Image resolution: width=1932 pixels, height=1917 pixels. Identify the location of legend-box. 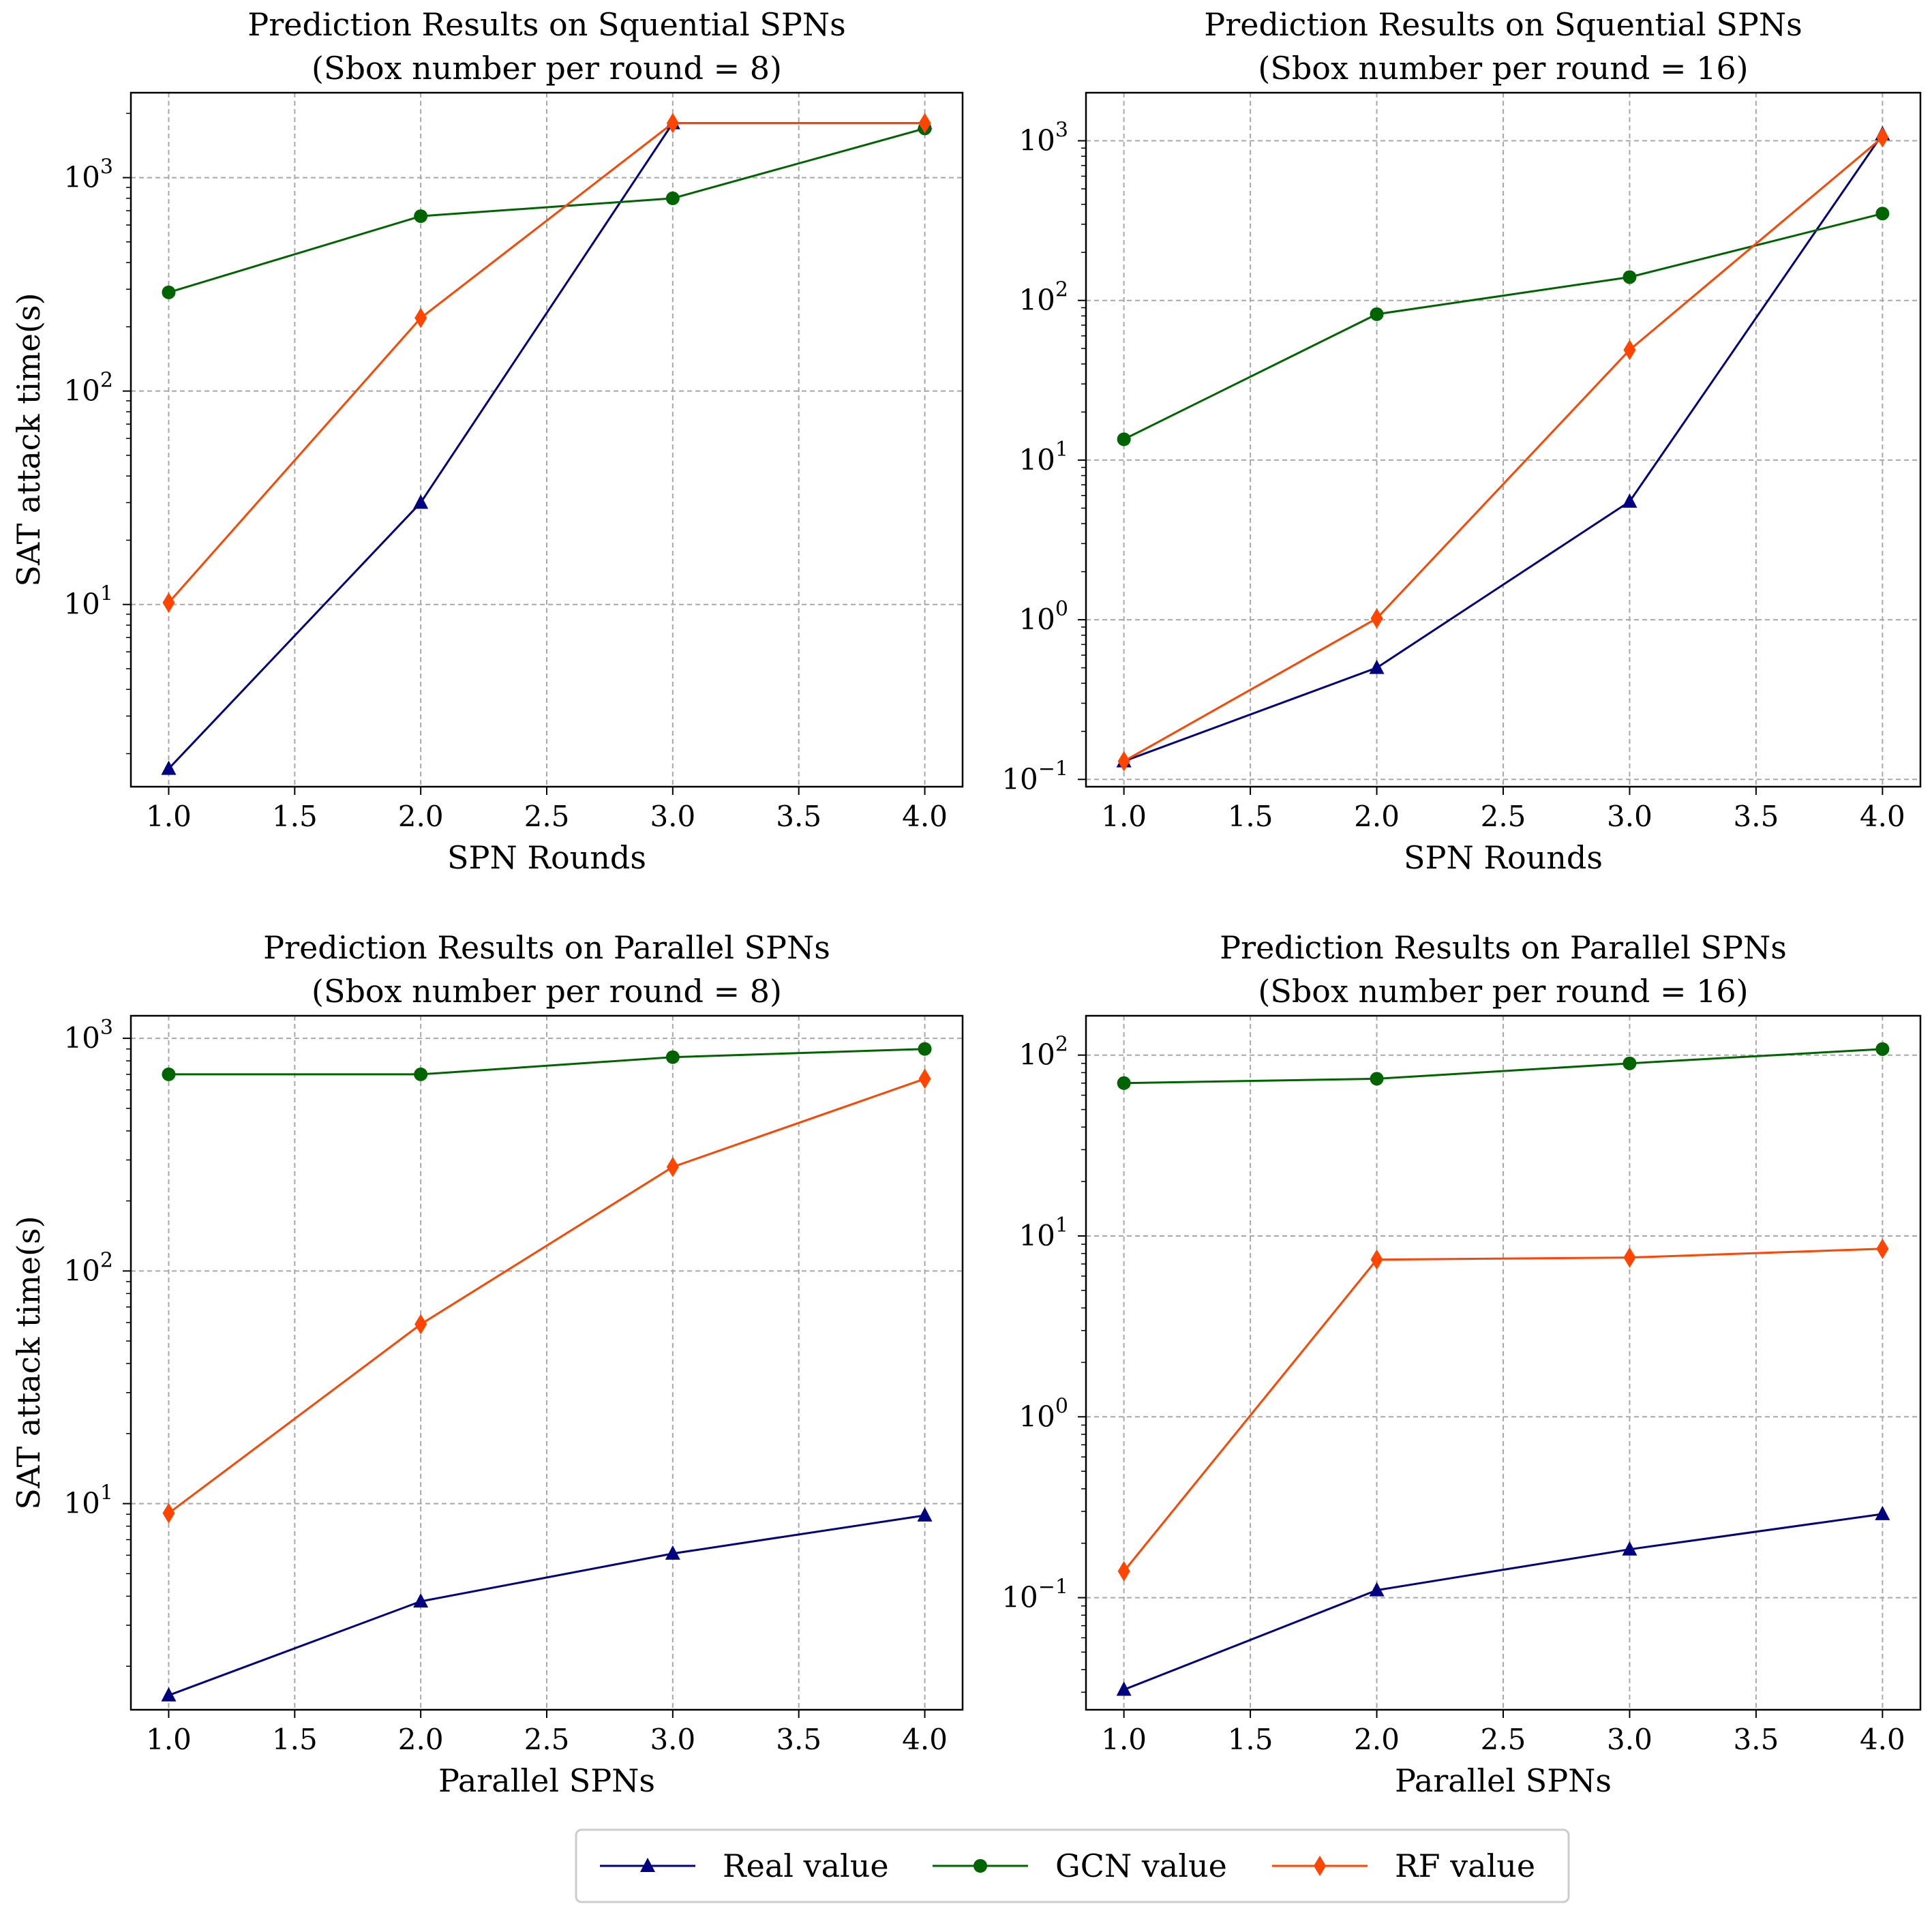
(1072, 1865).